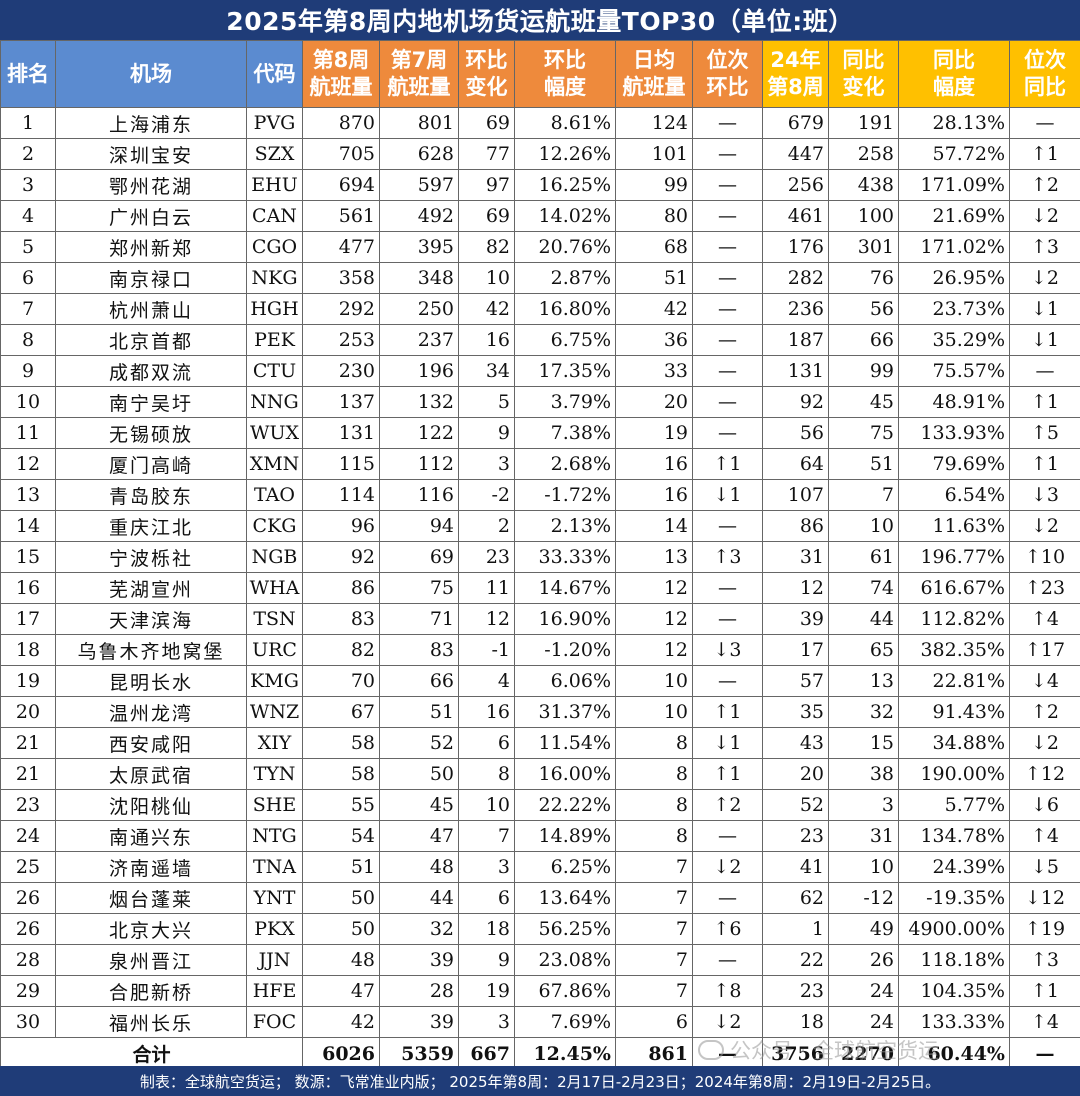 The width and height of the screenshot is (1080, 1096). I want to click on table-row: 17 天津滨海 TSN 83 71 12 16.90% 12—39 44 112.82% ↑4, so click(540, 619).